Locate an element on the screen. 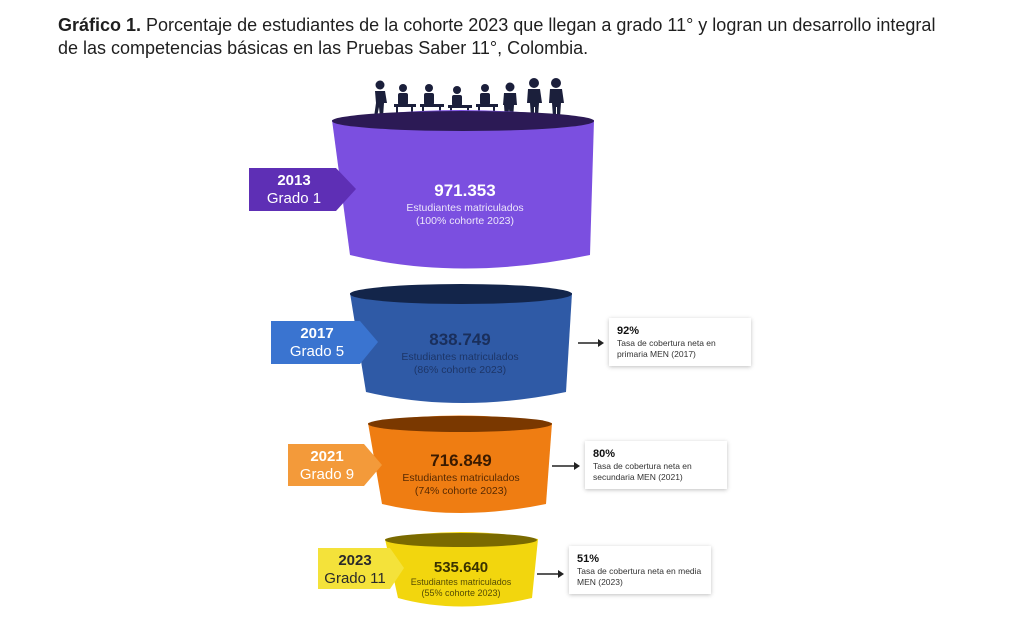 This screenshot has height=631, width=1024. funnel-stage-2013 is located at coordinates (463, 189).